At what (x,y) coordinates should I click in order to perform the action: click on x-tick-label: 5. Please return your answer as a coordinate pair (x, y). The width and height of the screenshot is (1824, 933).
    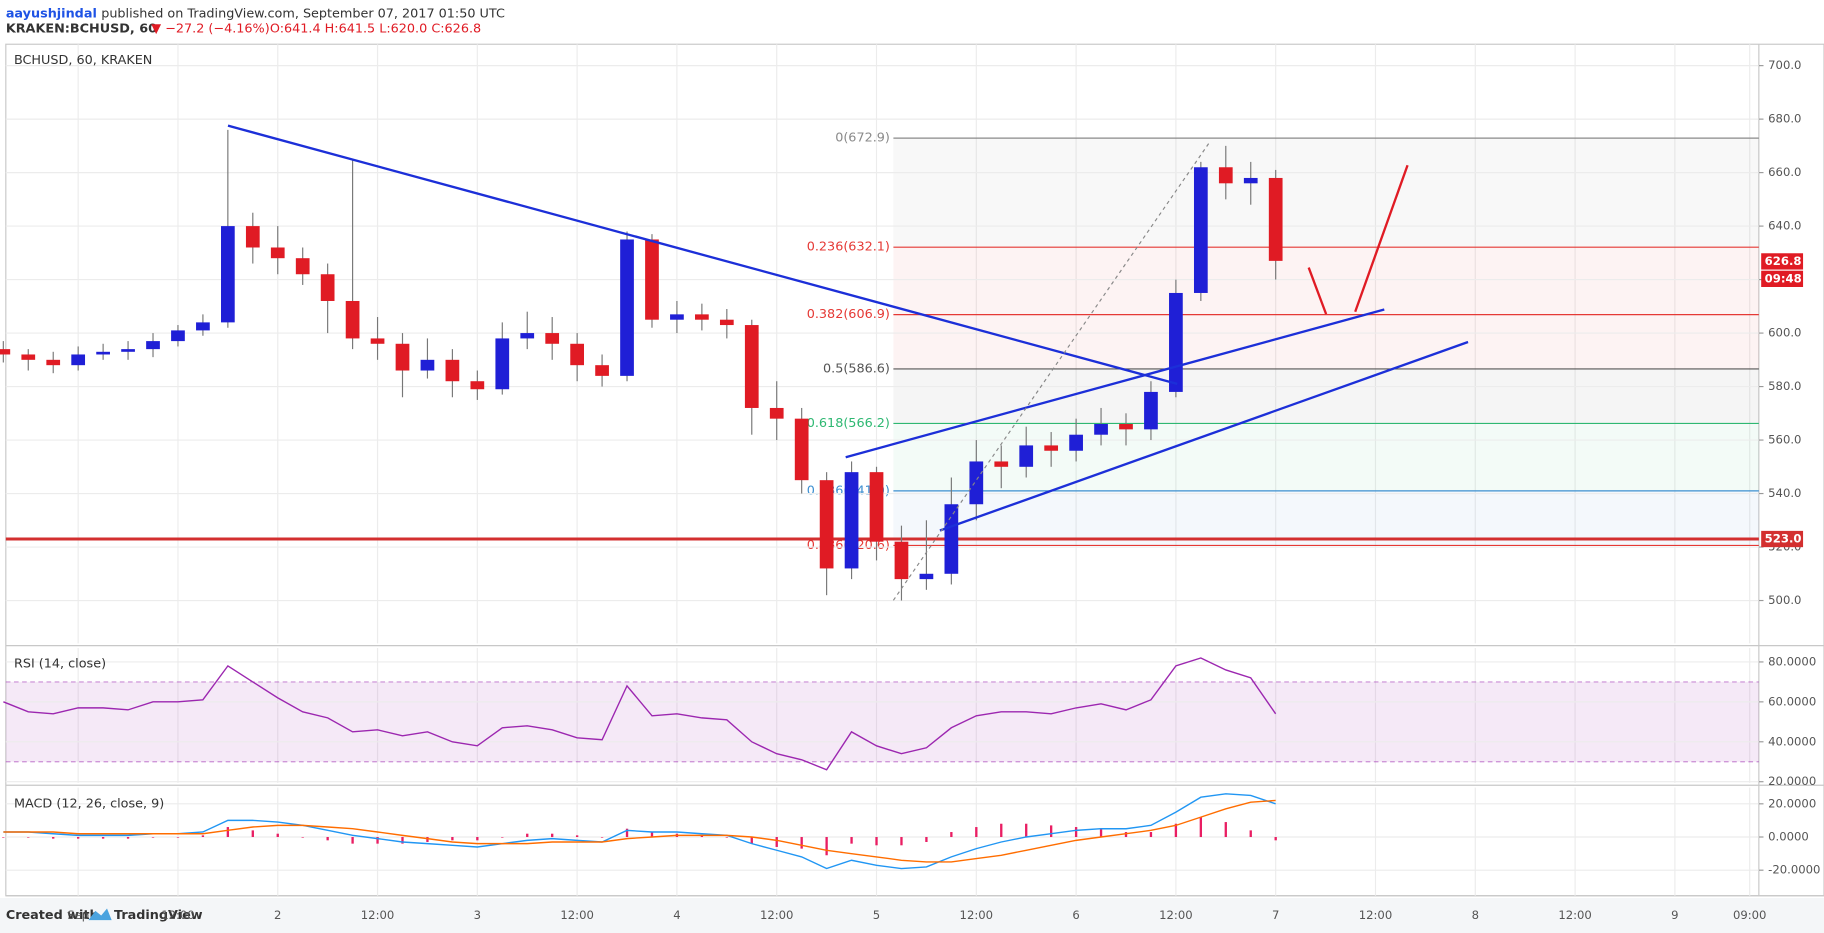
    Looking at the image, I should click on (876, 915).